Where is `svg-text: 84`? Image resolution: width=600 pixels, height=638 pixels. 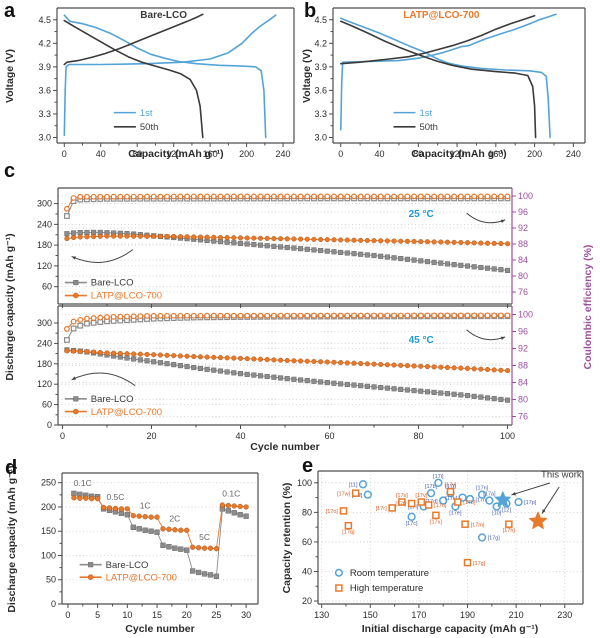 svg-text: 84 is located at coordinates (523, 383).